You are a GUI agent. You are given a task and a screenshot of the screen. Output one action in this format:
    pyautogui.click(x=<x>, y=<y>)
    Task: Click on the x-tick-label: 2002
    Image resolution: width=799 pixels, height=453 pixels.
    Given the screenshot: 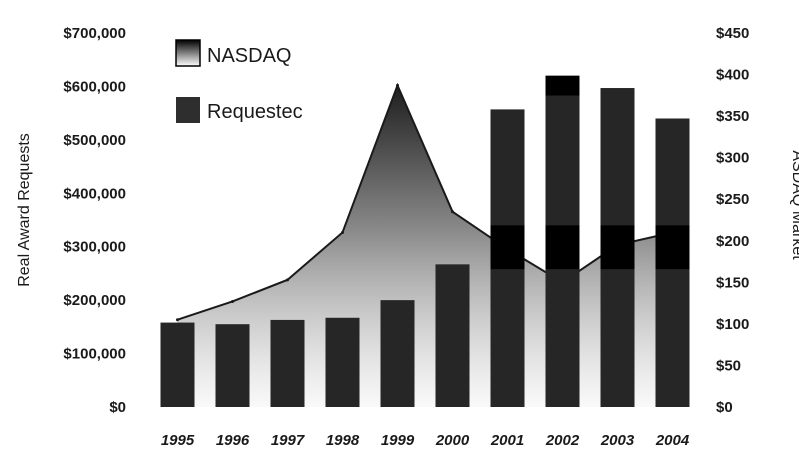 What is the action you would take?
    pyautogui.click(x=562, y=440)
    